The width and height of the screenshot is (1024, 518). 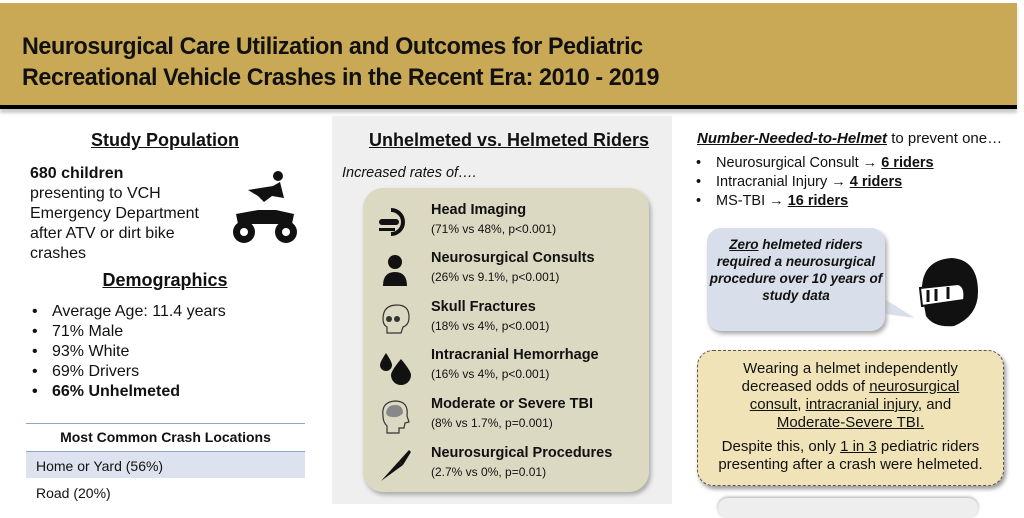 What do you see at coordinates (73, 493) in the screenshot?
I see `table-row: Road (20%)` at bounding box center [73, 493].